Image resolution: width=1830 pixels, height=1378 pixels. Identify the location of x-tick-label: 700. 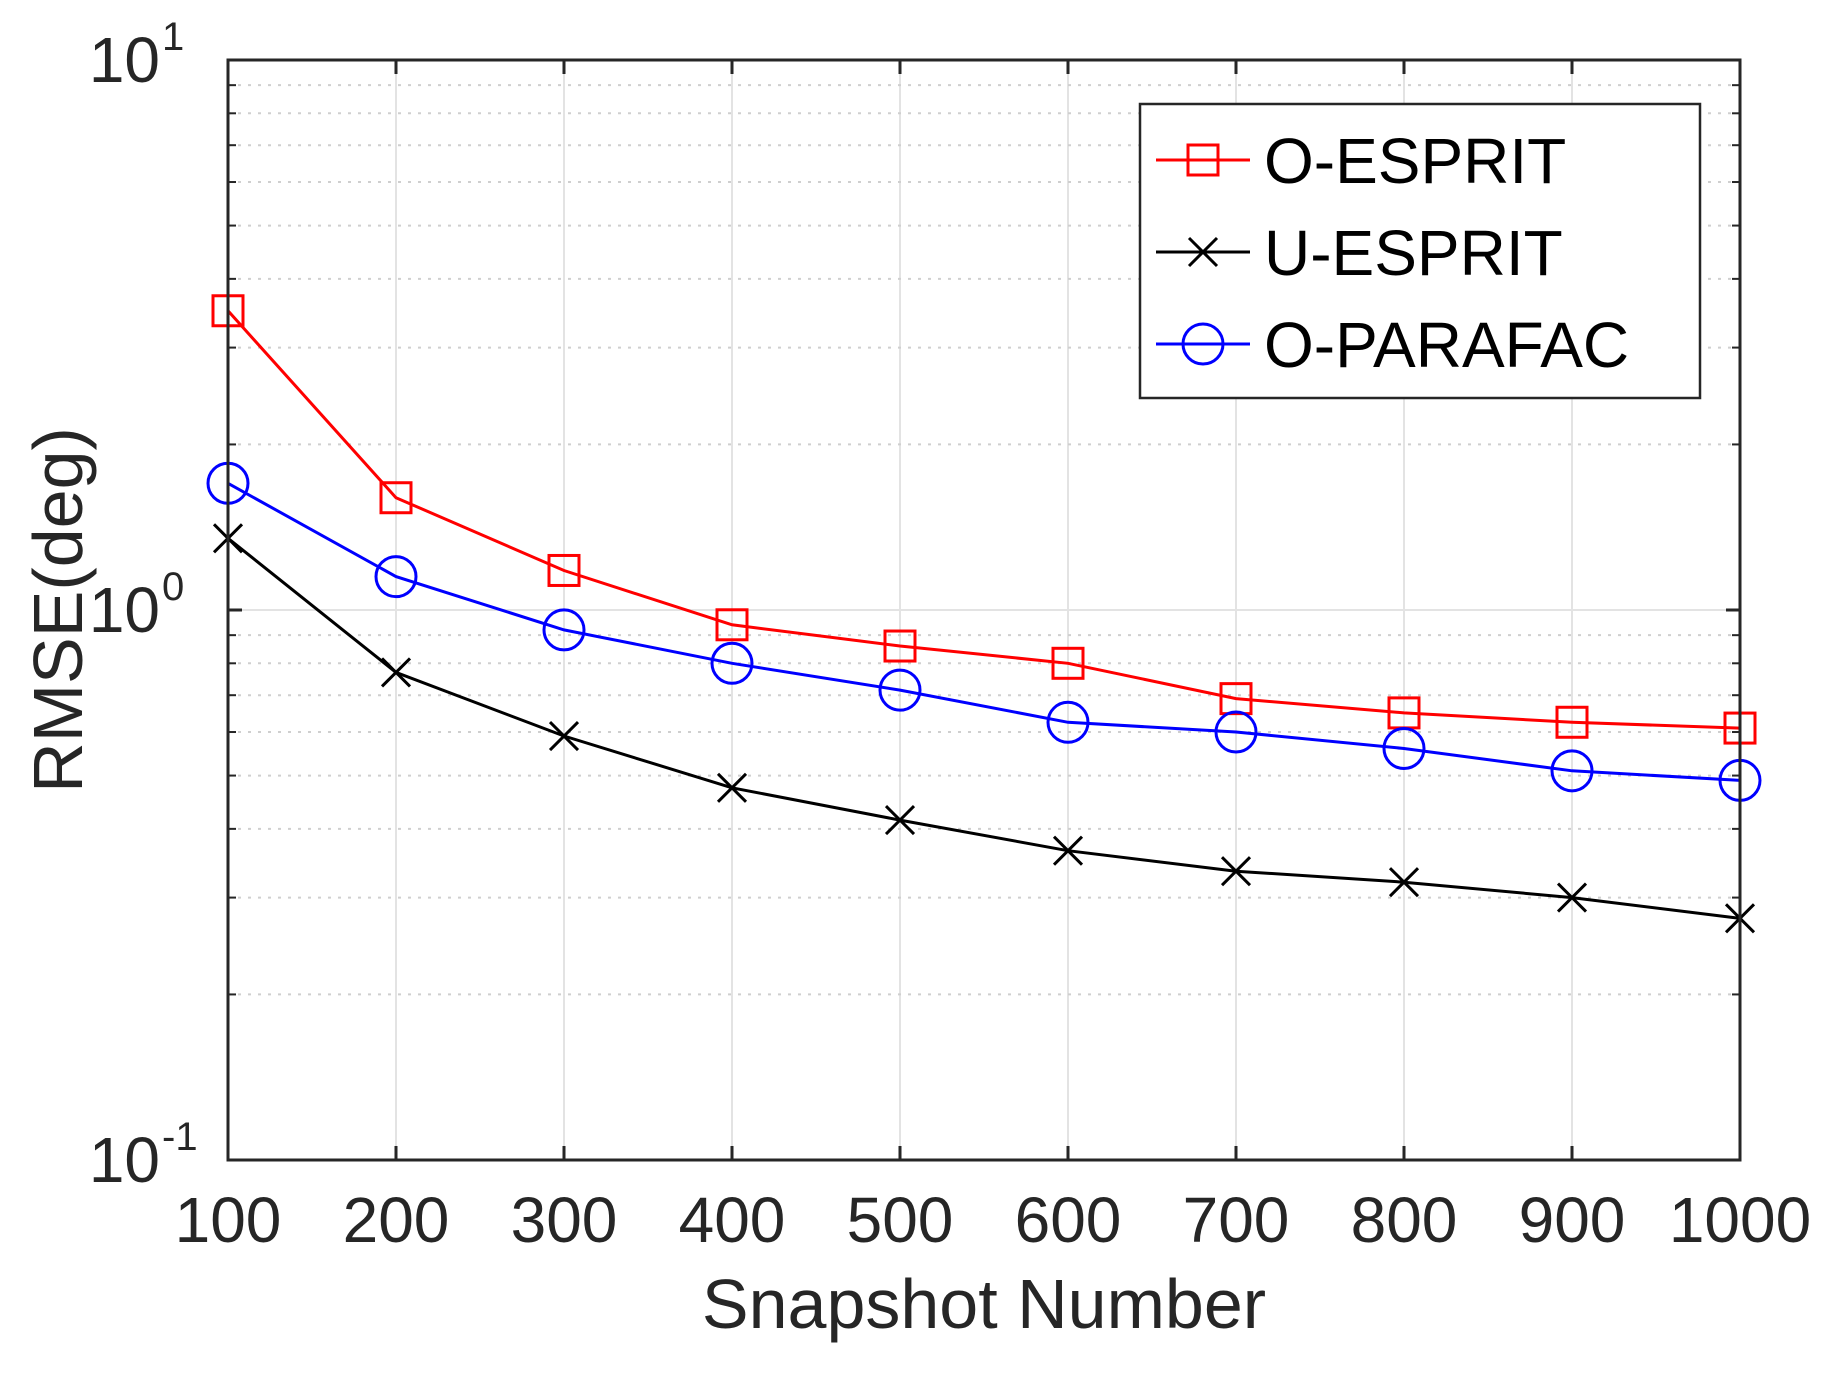
(1236, 1220).